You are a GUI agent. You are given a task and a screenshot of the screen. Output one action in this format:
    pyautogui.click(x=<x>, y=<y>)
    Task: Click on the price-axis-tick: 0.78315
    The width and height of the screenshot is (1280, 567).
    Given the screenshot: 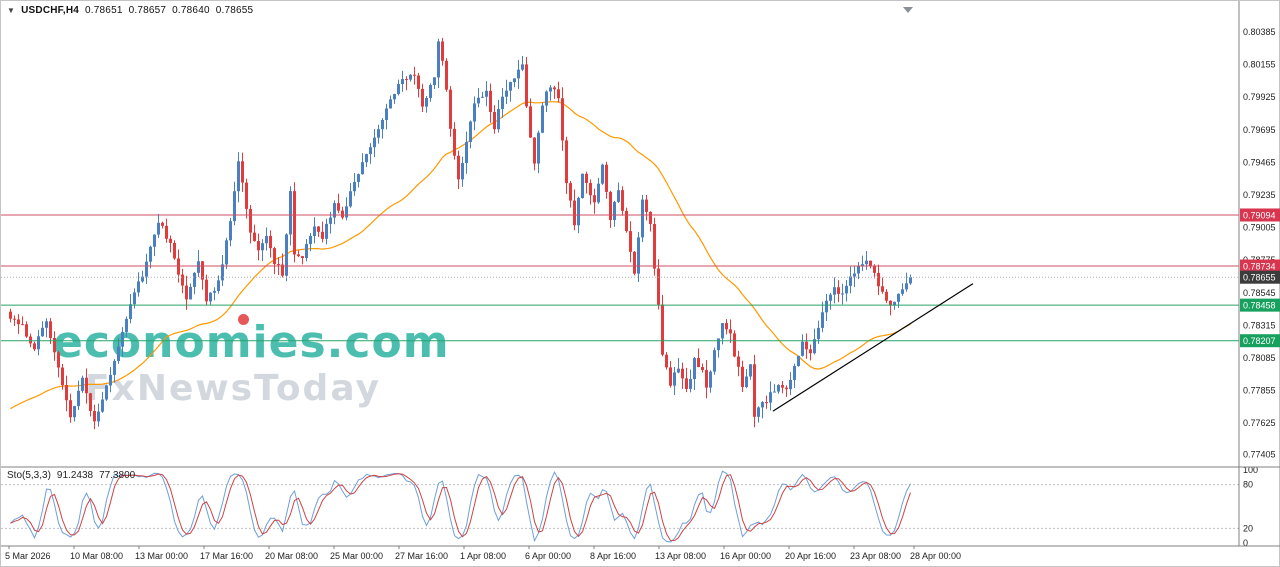 What is the action you would take?
    pyautogui.click(x=1259, y=325)
    